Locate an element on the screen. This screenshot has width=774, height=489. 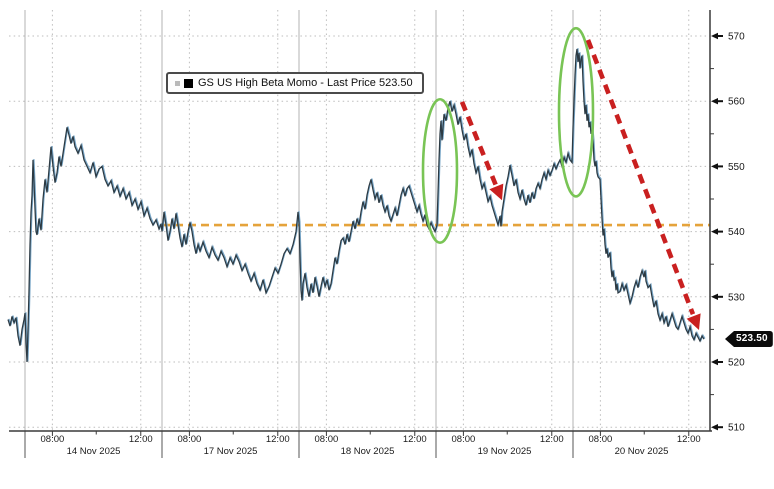
y-axis-tick-label: 520 is located at coordinates (736, 363).